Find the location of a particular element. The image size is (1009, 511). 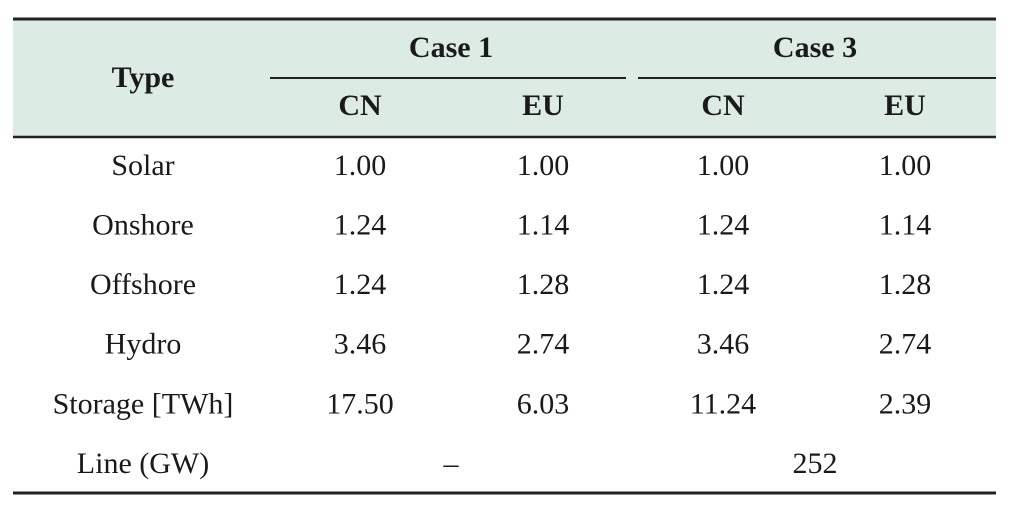

row-label: Onshore is located at coordinates (143, 224).